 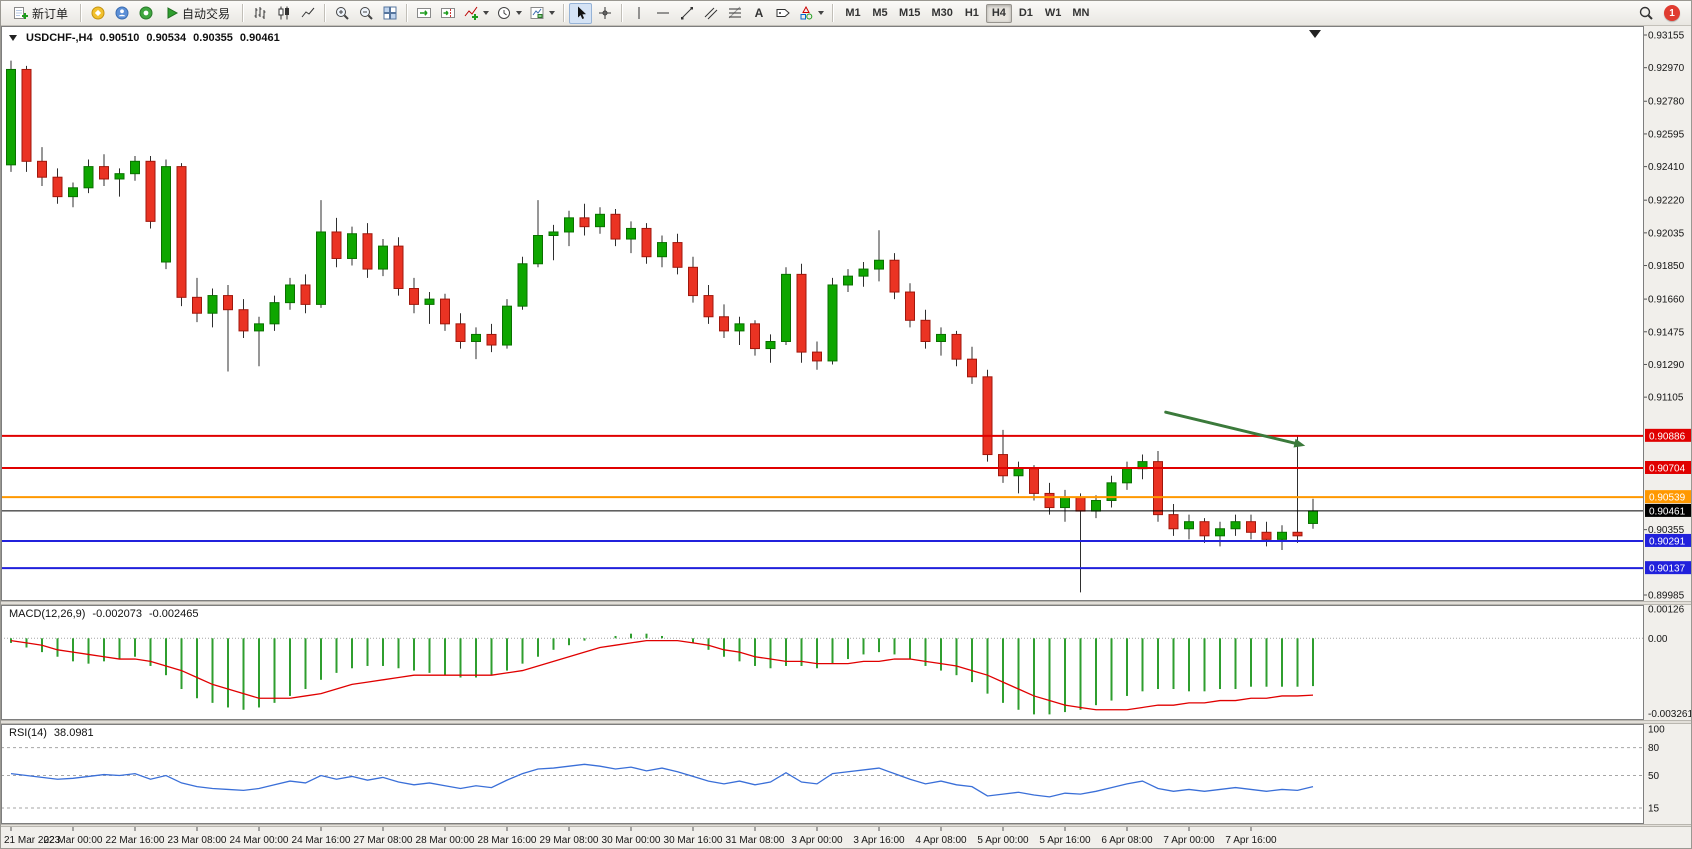 What do you see at coordinates (97, 13) in the screenshot?
I see `metaeditor-button` at bounding box center [97, 13].